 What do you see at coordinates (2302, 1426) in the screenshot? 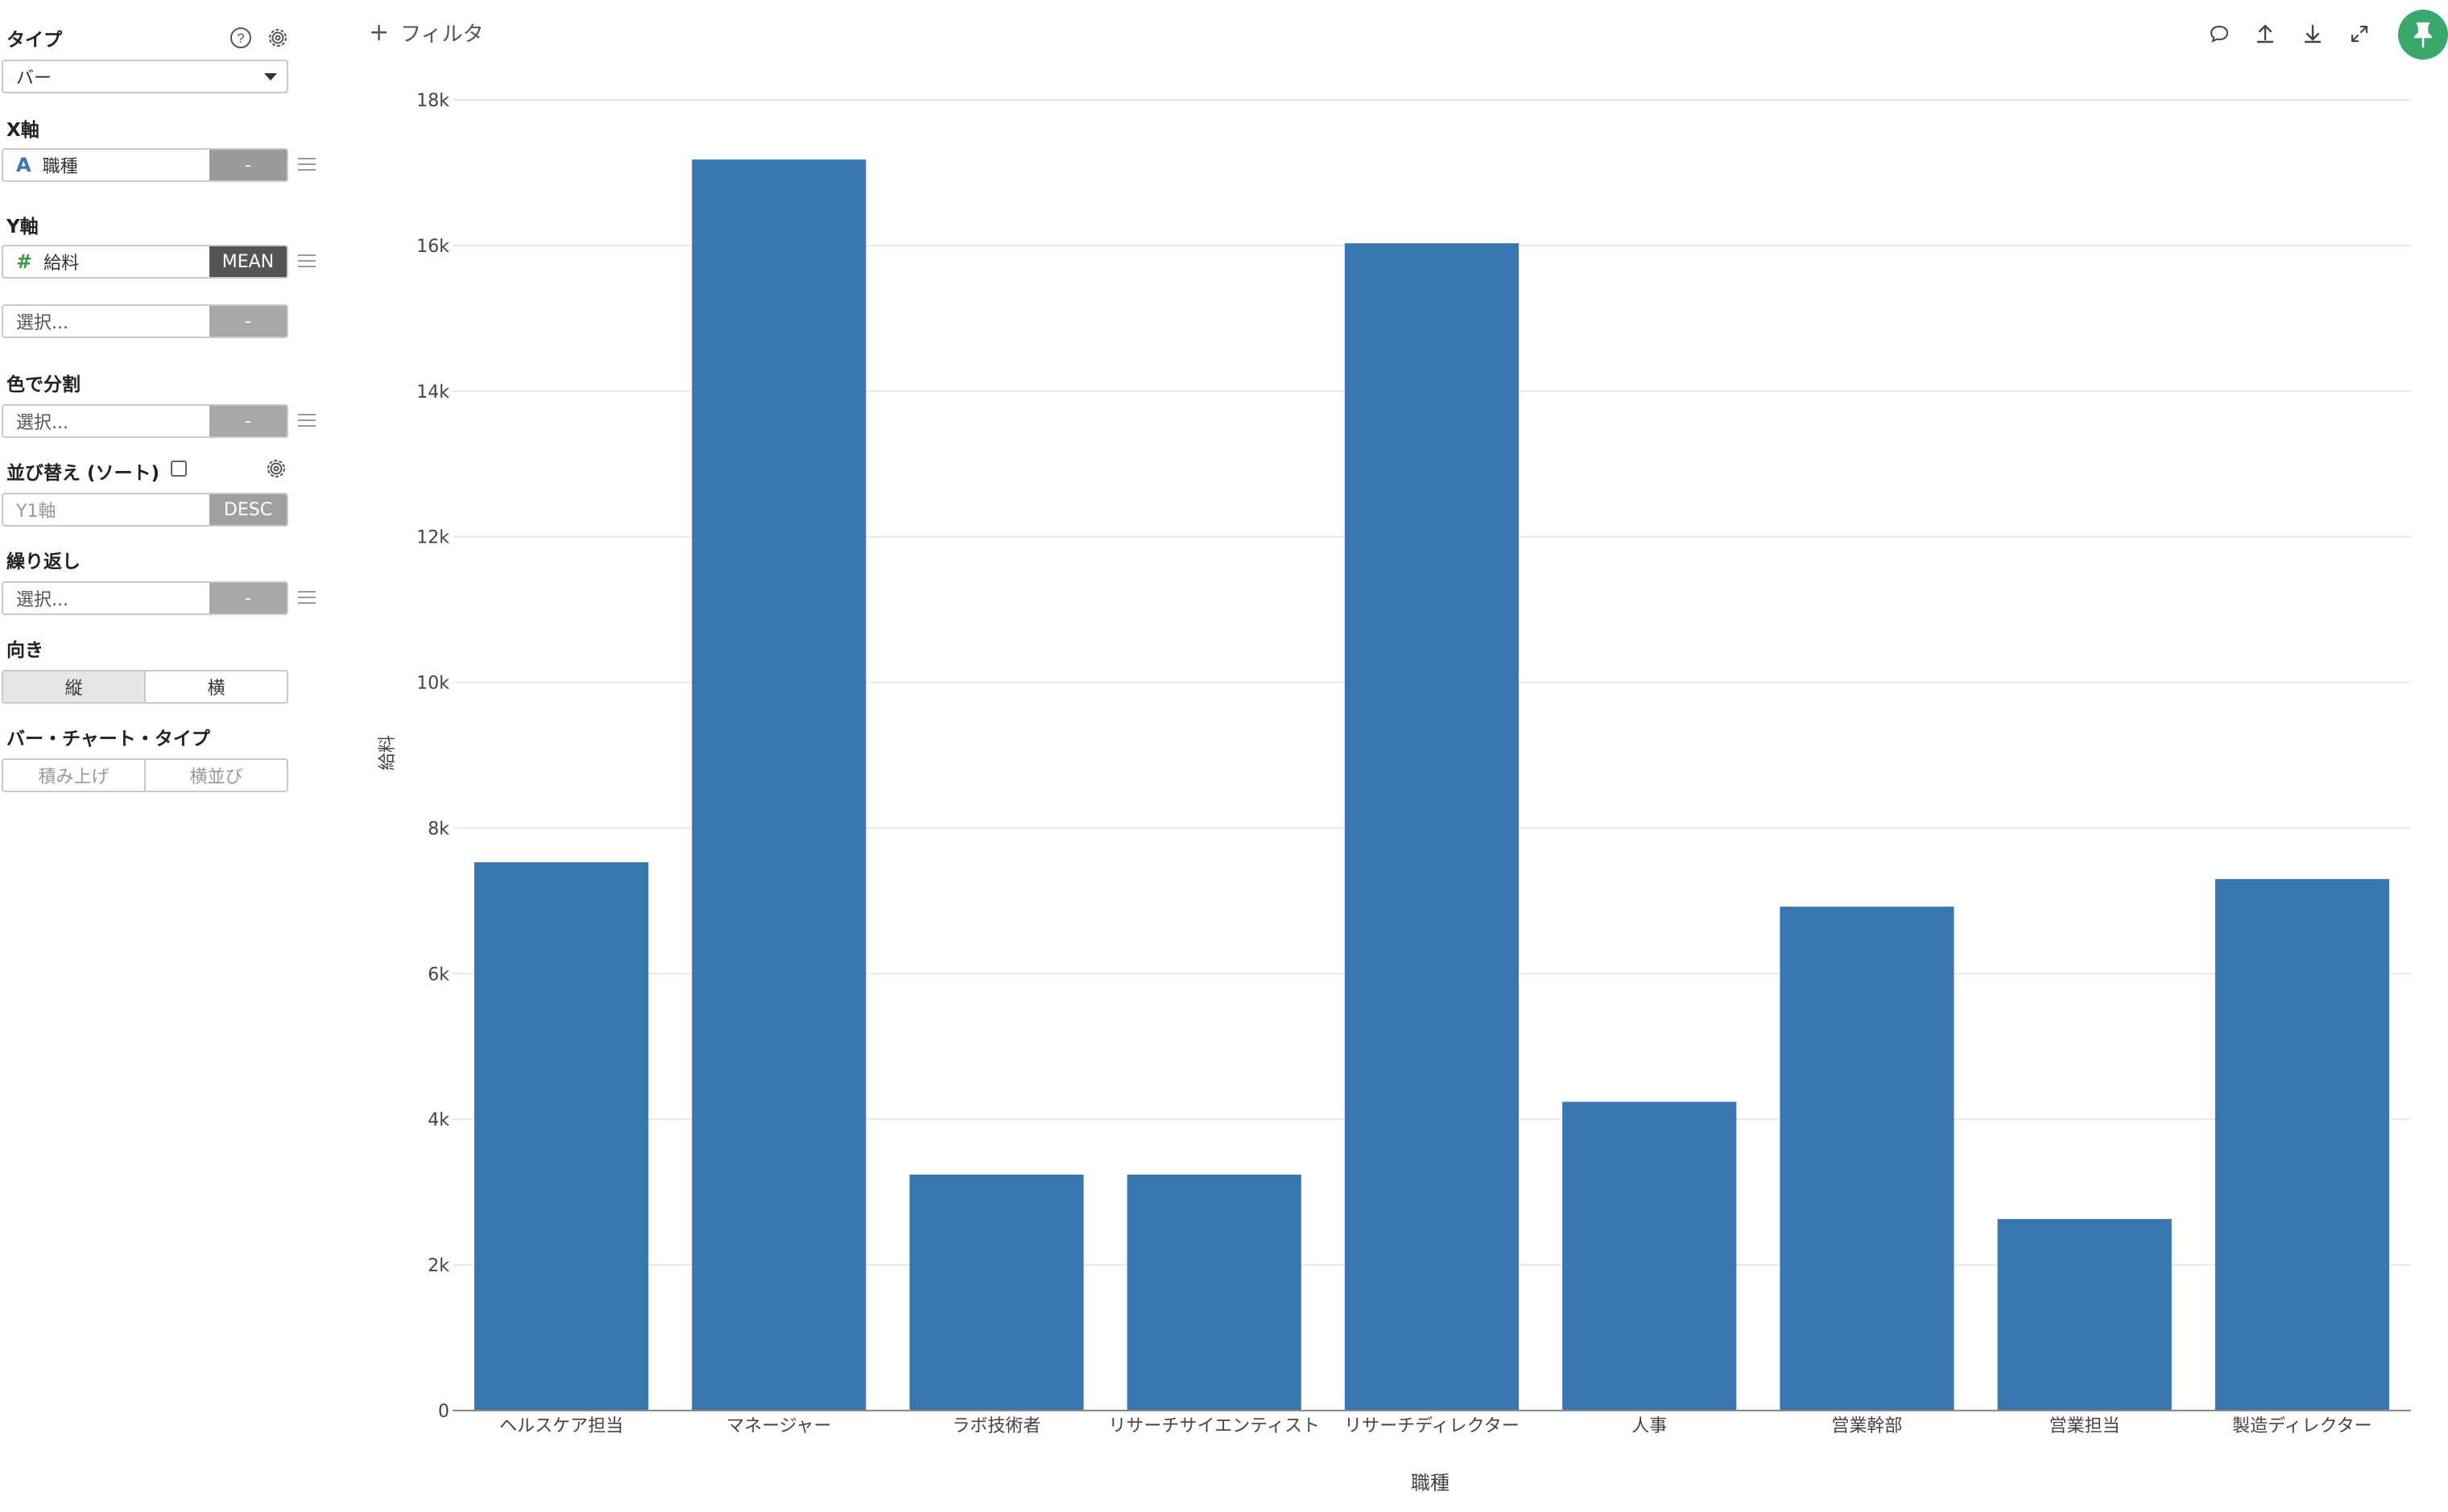
I see `x-tick-label: 製造ディレクター` at bounding box center [2302, 1426].